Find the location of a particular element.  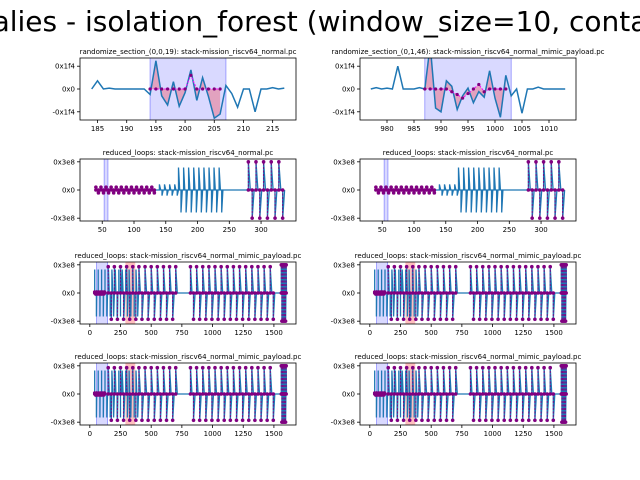

y-tick-label: -0x3e8 is located at coordinates (63, 219).